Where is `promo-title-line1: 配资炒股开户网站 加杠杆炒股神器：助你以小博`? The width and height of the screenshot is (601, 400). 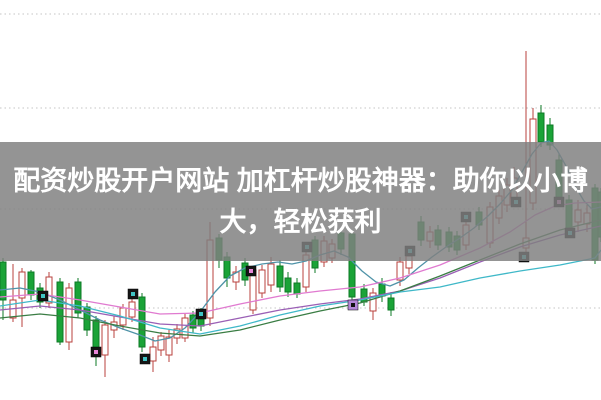
promo-title-line1: 配资炒股开户网站 加杠杆炒股神器：助你以小博 is located at coordinates (300, 180).